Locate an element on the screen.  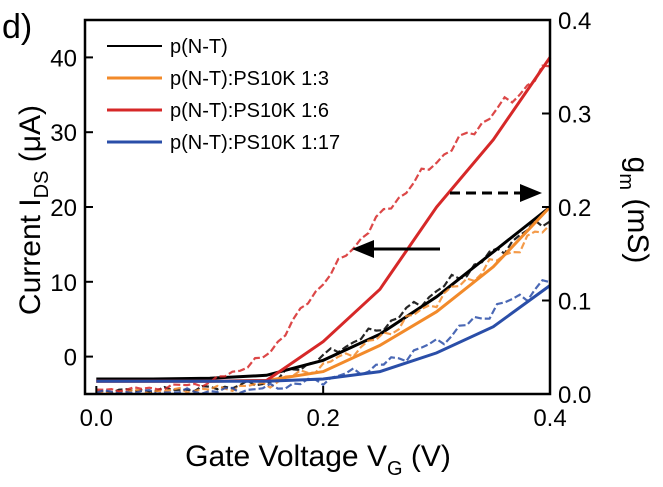
y-left-title-main: Current I is located at coordinates (30, 256).